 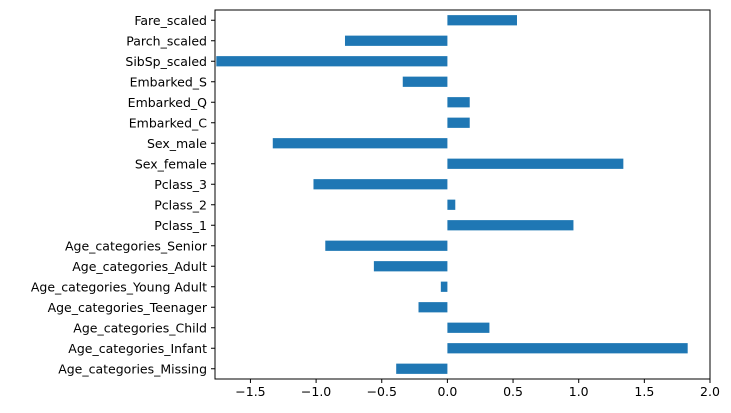 What do you see at coordinates (468, 327) in the screenshot?
I see `bar-age-categories-child` at bounding box center [468, 327].